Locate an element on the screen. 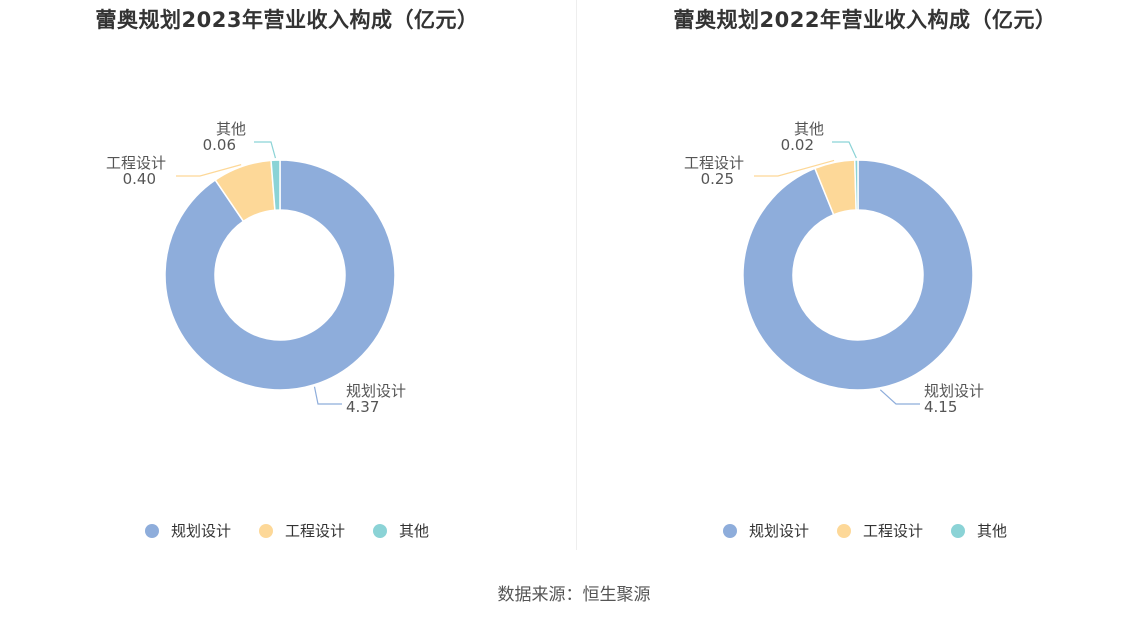 Image resolution: width=1148 pixels, height=619 pixels. slice-value-label: 4.37 is located at coordinates (362, 407).